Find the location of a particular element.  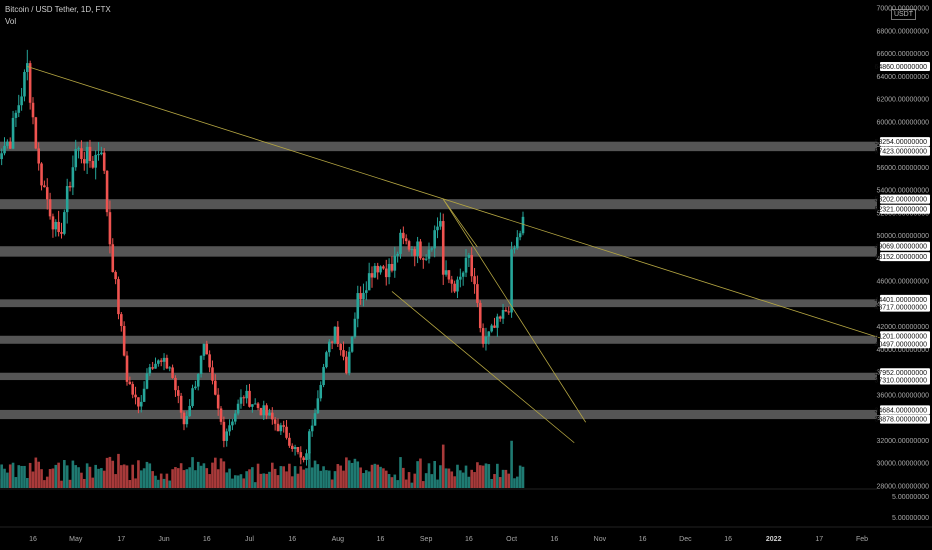

level-label: 44401.00000000 is located at coordinates (900, 300).